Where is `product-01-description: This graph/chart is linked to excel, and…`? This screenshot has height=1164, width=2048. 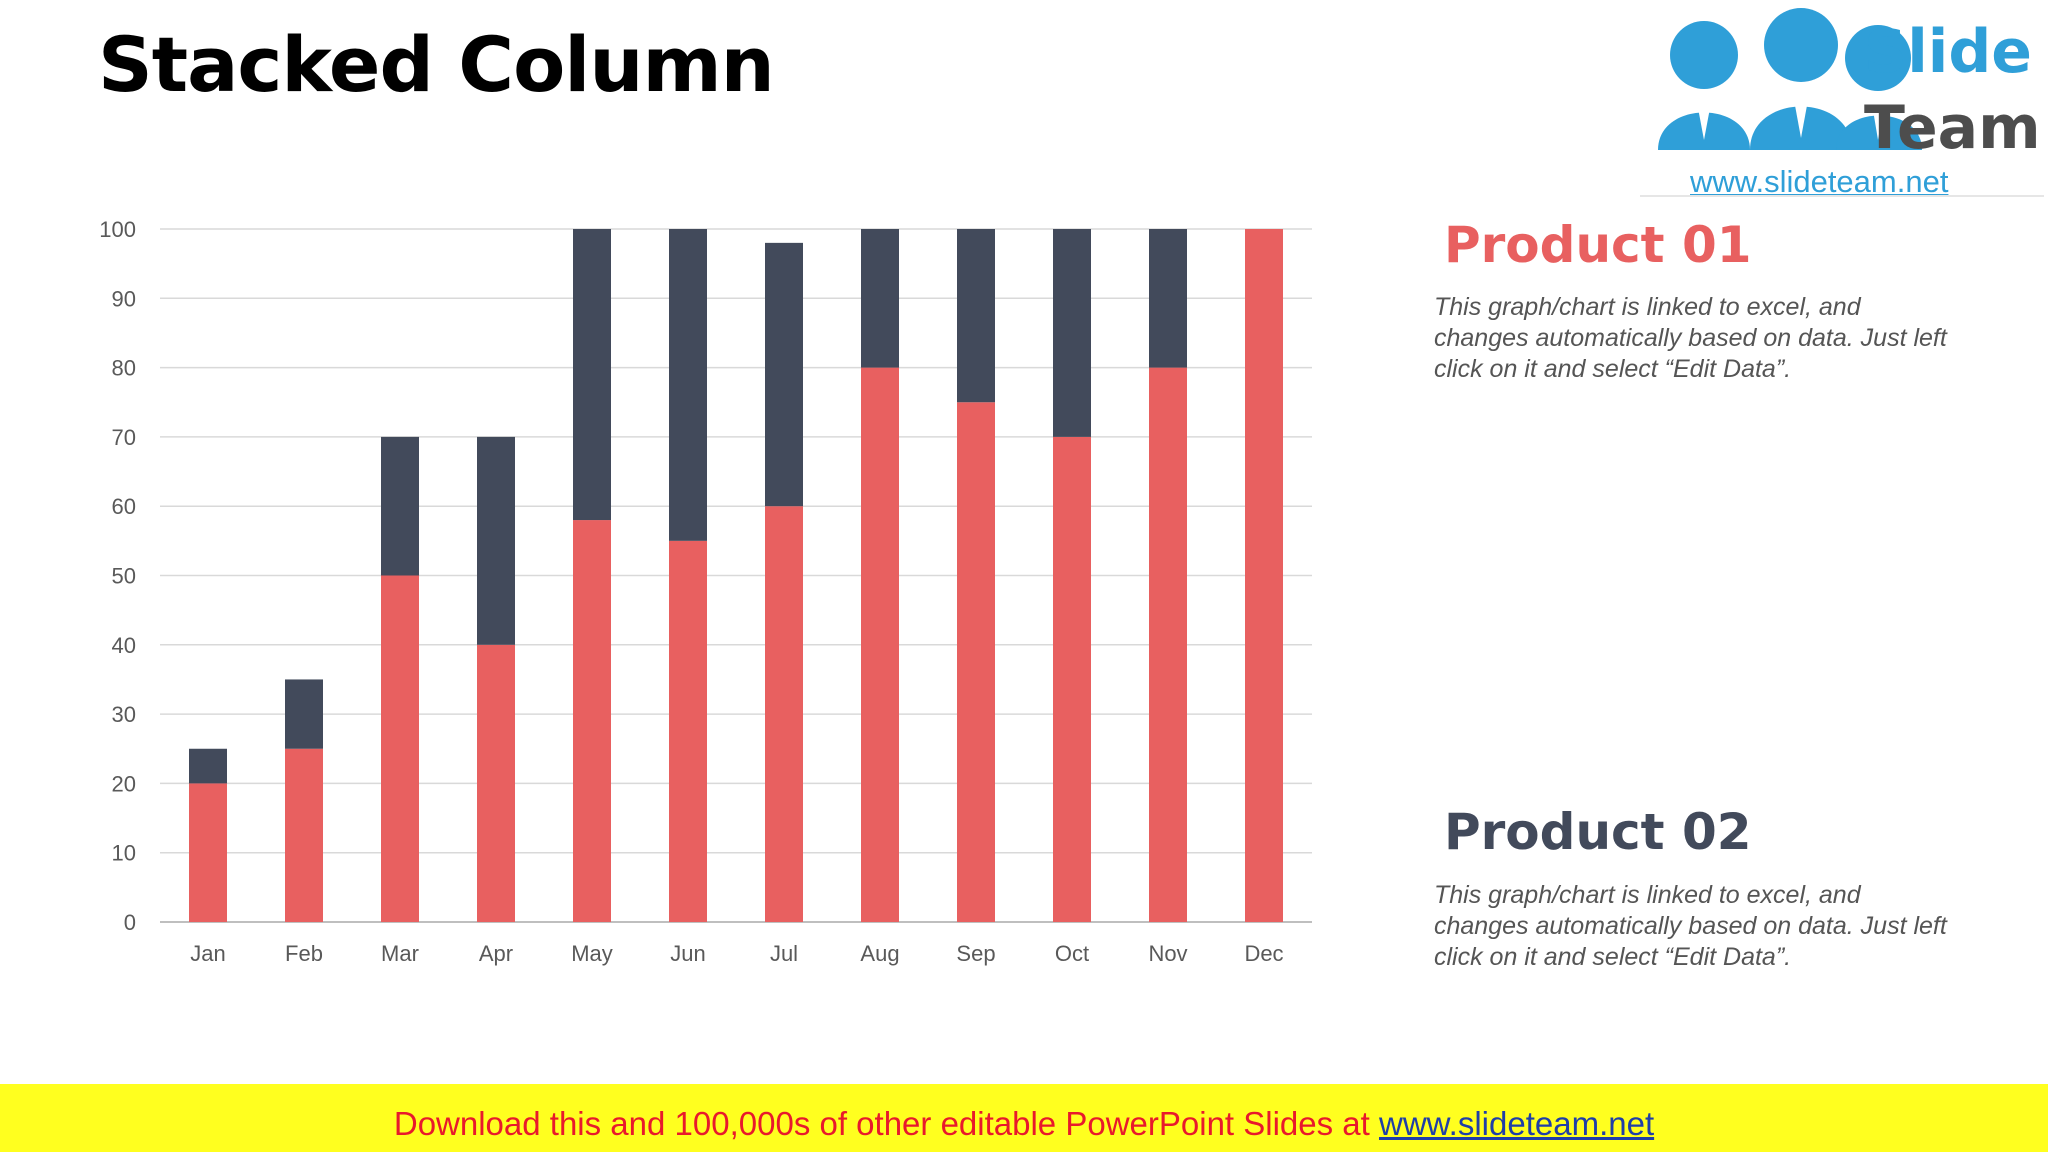
product-01-description: This graph/chart is linked to excel, and… is located at coordinates (1690, 338).